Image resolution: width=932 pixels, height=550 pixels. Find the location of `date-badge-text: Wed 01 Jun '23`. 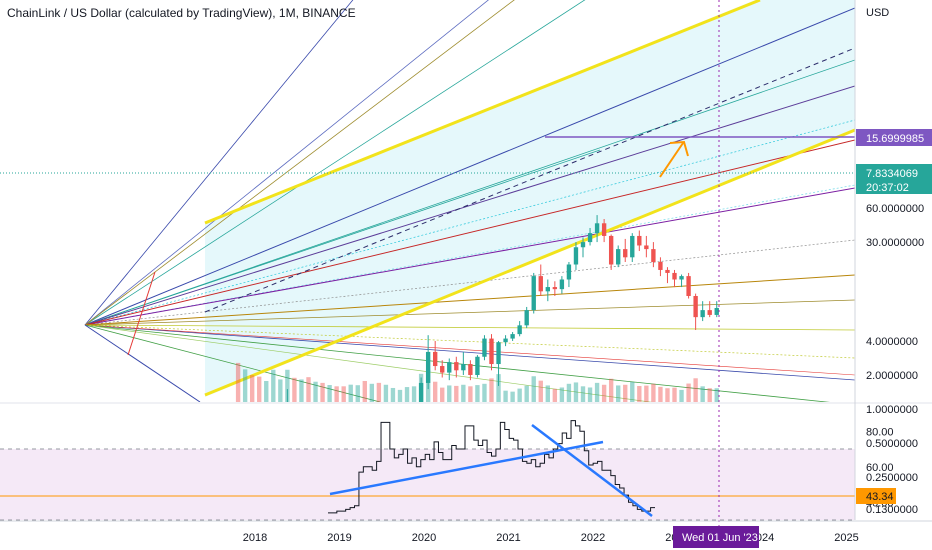

date-badge-text: Wed 01 Jun '23 is located at coordinates (720, 538).